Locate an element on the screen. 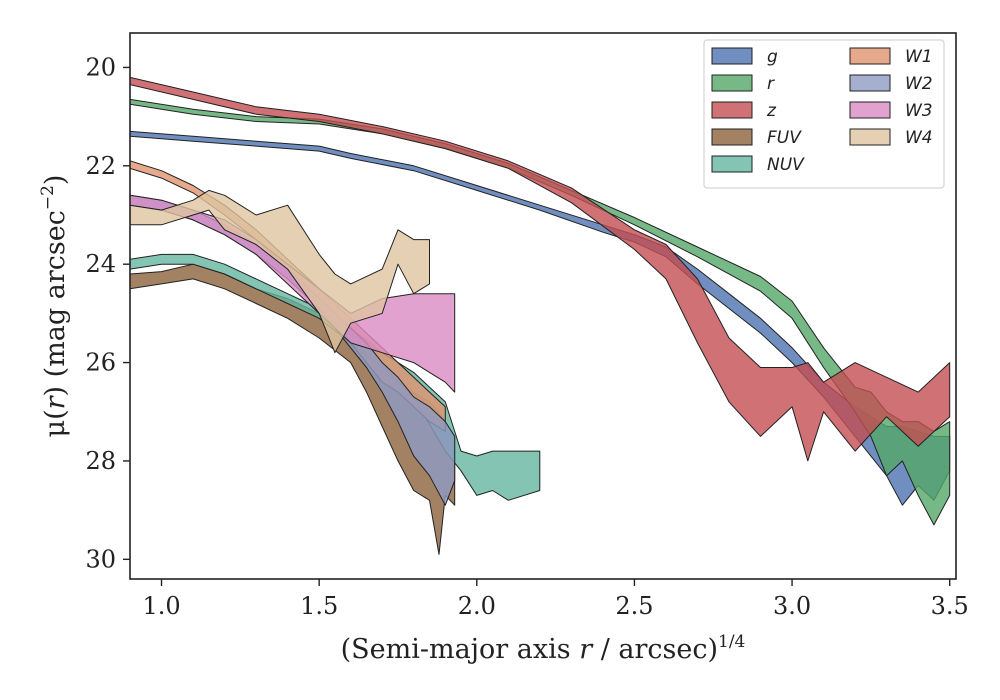 Image resolution: width=1000 pixels, height=700 pixels. x-tick-label: 2.0 is located at coordinates (477, 606).